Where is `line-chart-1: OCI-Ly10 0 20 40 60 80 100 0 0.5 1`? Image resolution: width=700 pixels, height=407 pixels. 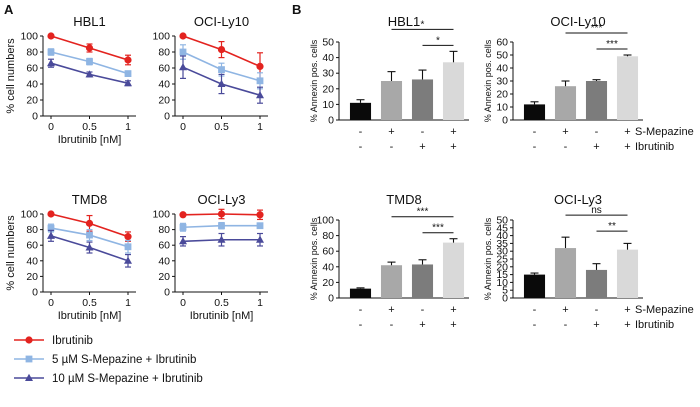 line-chart-1: OCI-Ly10 0 20 40 60 80 100 0 0.5 1 is located at coordinates (210, 73).